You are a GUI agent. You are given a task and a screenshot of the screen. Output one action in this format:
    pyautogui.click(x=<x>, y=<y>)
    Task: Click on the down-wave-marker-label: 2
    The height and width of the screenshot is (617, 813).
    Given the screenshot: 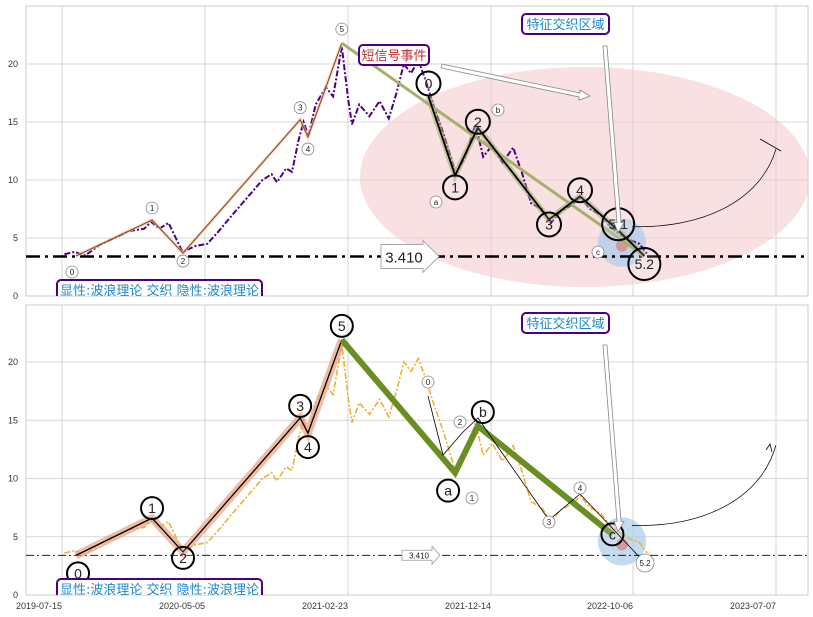 What is the action you would take?
    pyautogui.click(x=478, y=122)
    